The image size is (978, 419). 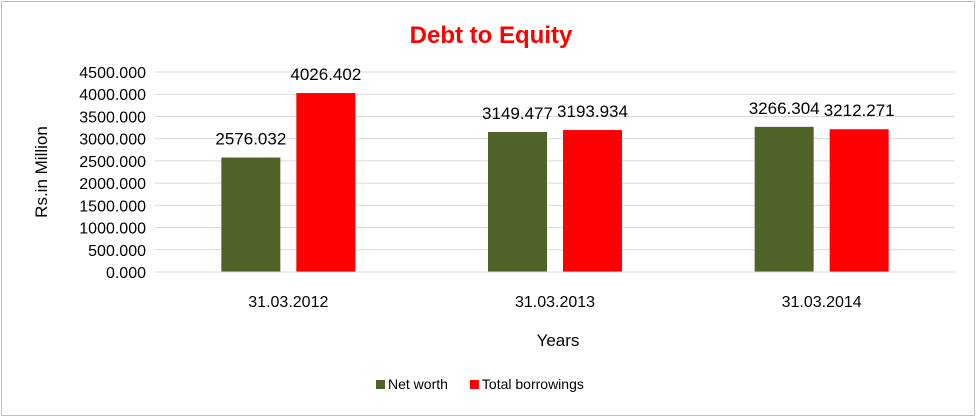 I want to click on x-tick-label: 31.03.2012, so click(x=288, y=302).